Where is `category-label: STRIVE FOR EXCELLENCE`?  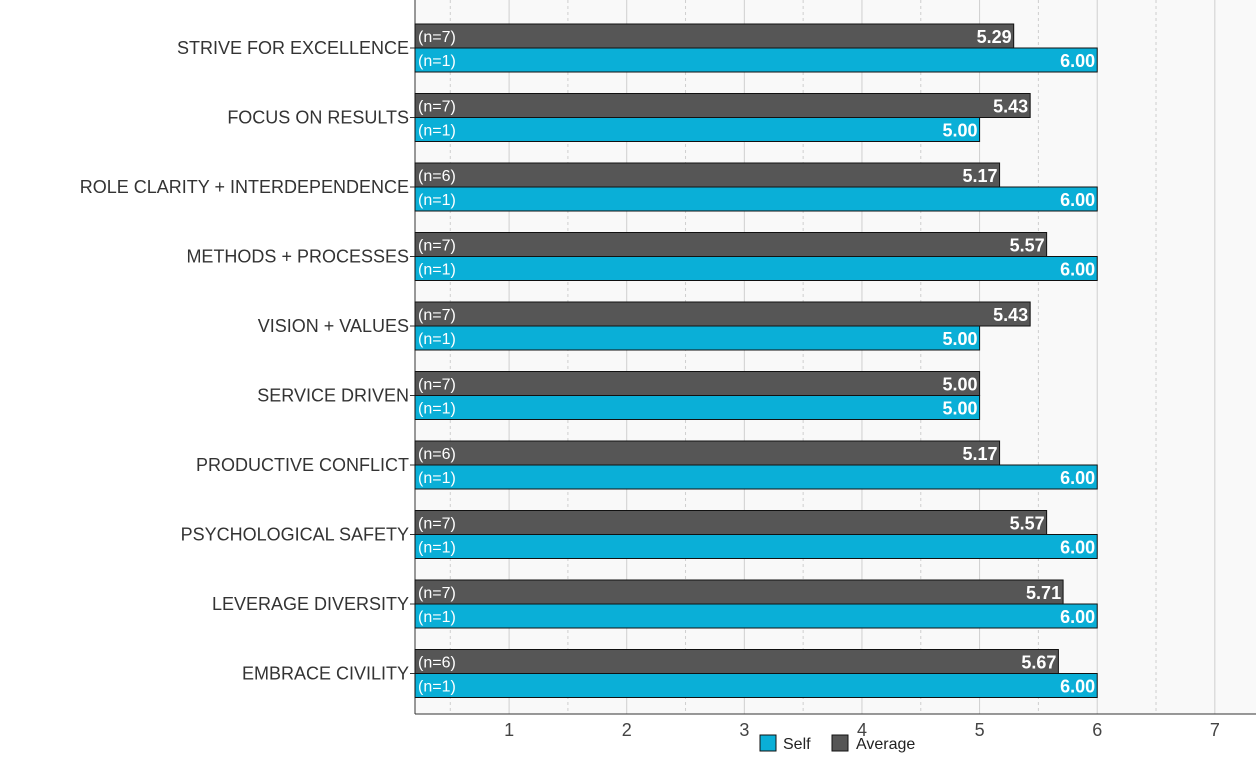 category-label: STRIVE FOR EXCELLENCE is located at coordinates (293, 48).